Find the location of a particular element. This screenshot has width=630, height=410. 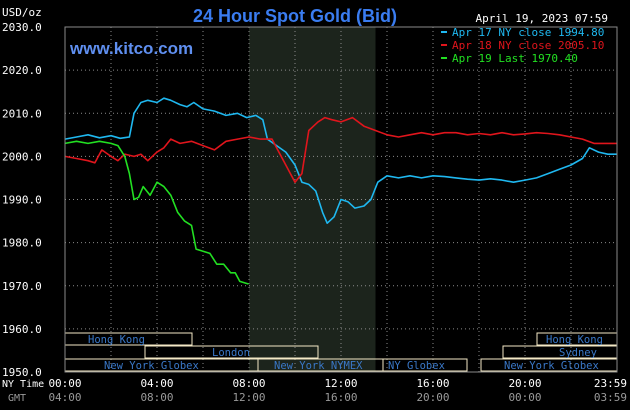

x-tick-label-ny: 23:59 is located at coordinates (610, 383).